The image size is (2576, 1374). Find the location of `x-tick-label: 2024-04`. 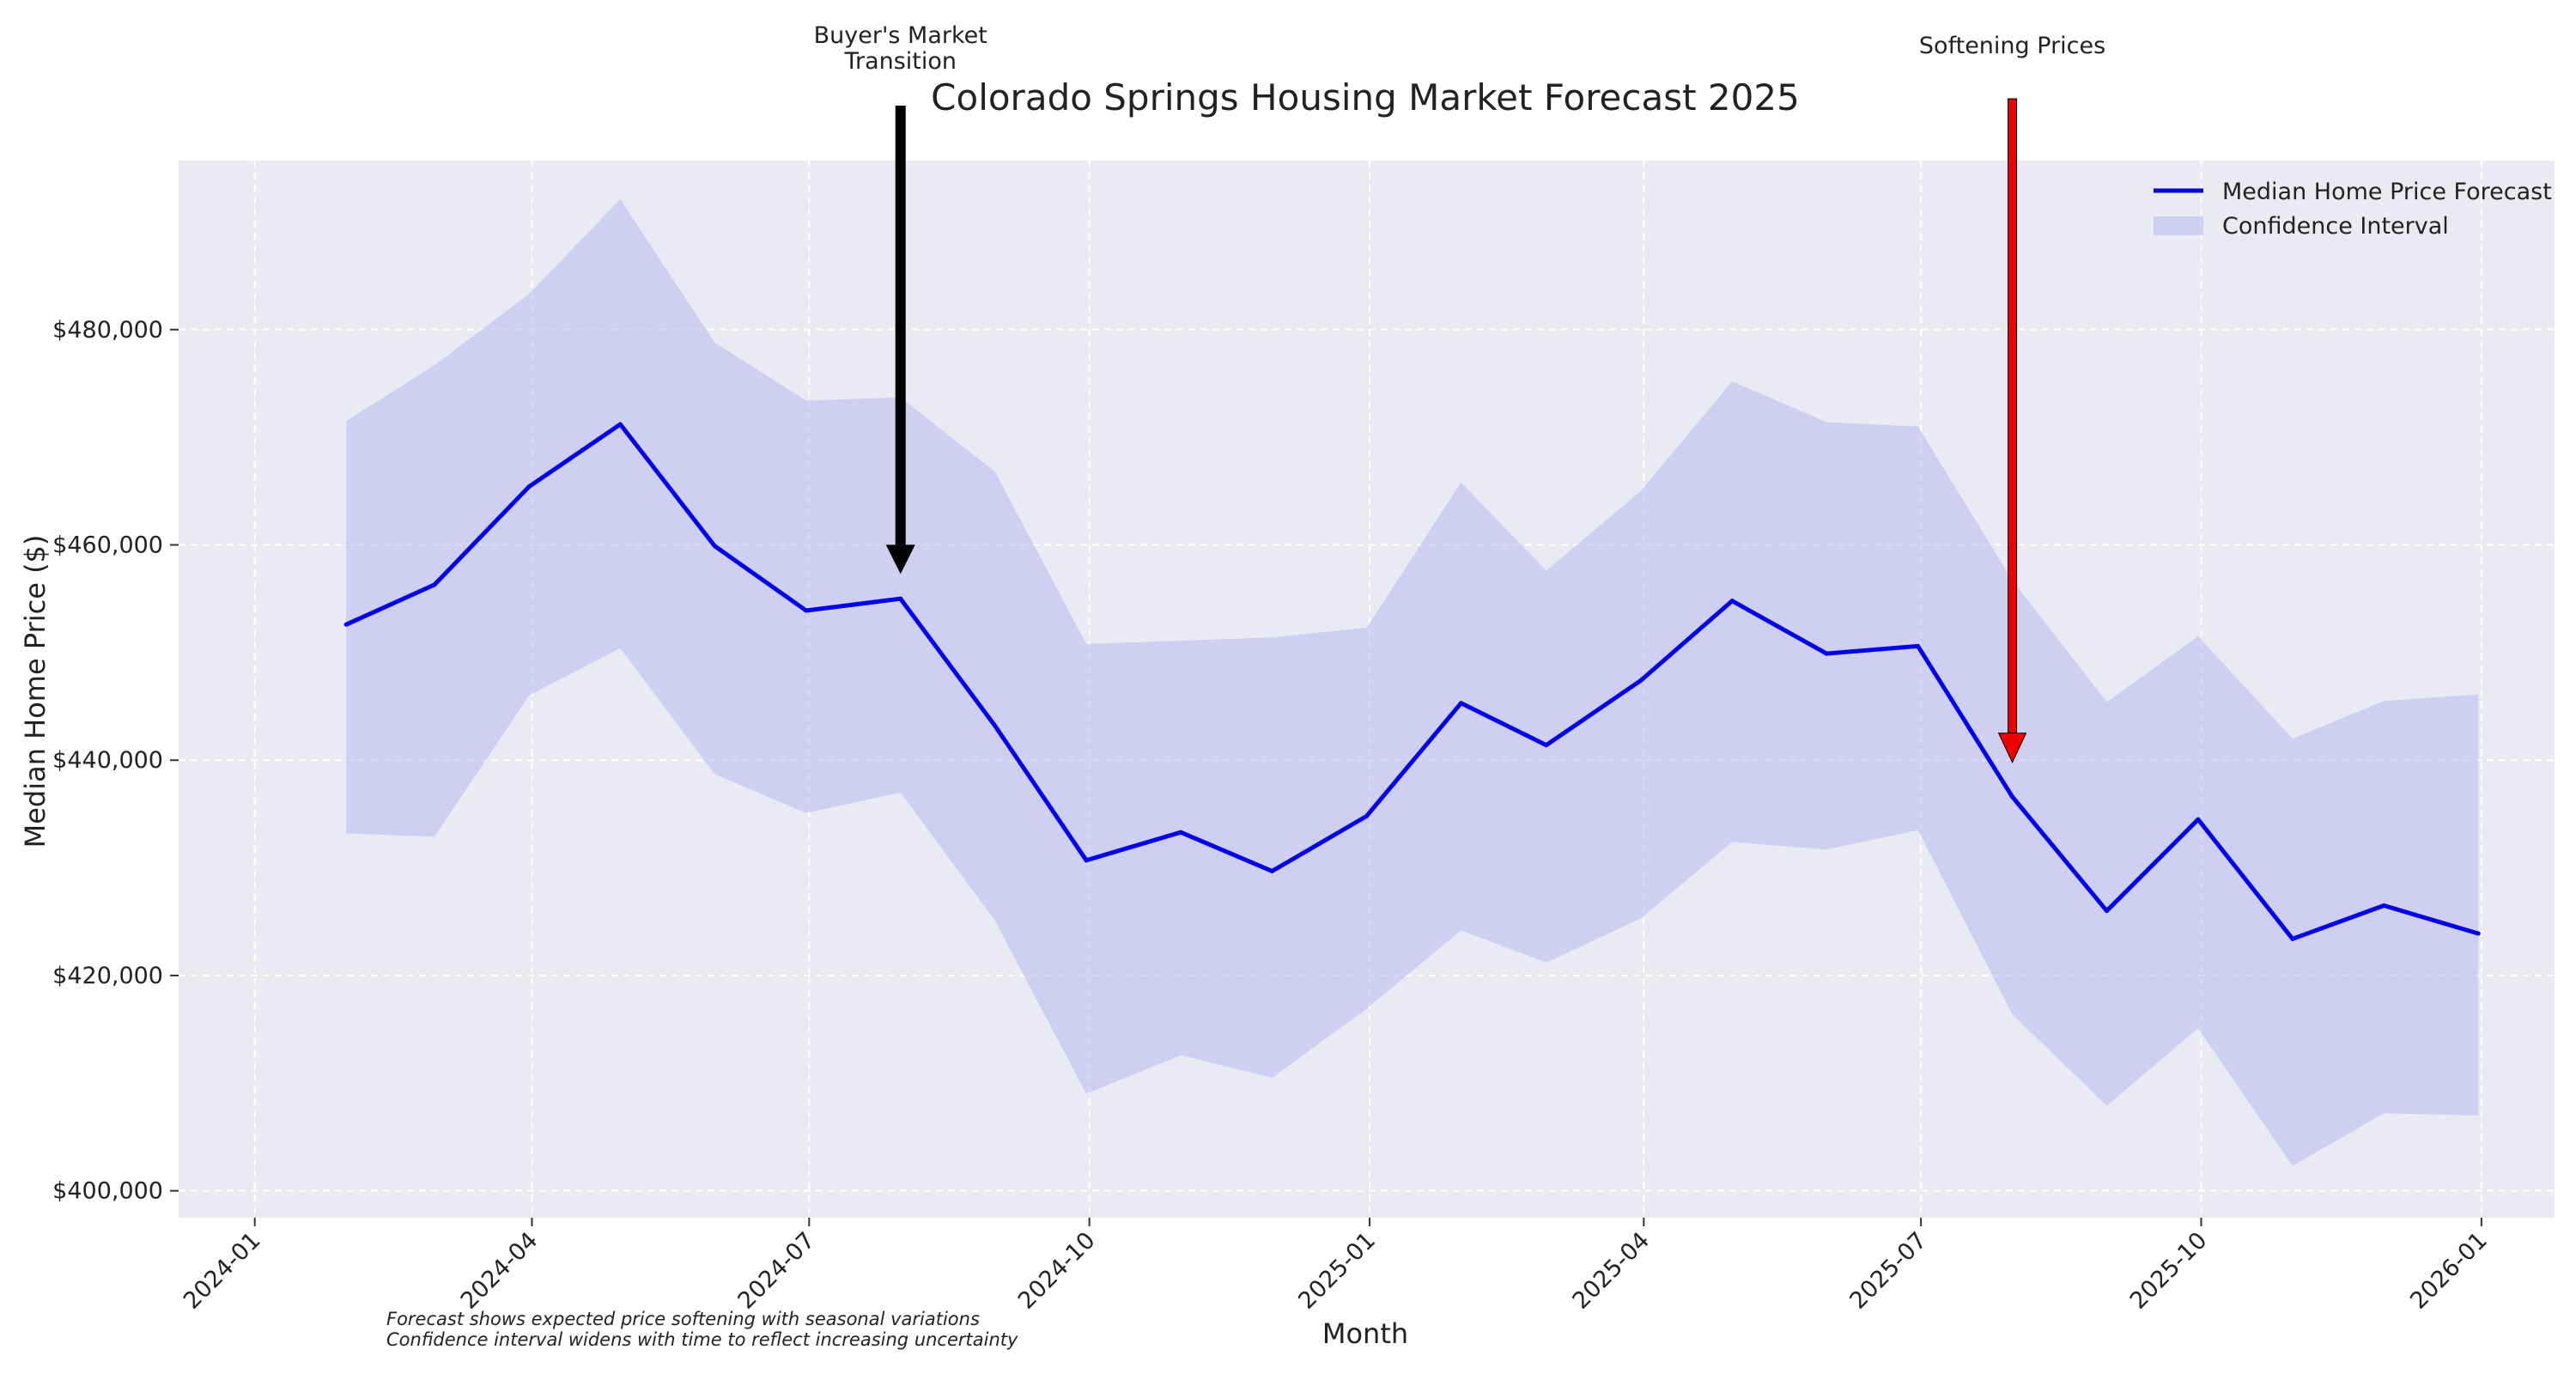

x-tick-label: 2024-04 is located at coordinates (500, 1271).